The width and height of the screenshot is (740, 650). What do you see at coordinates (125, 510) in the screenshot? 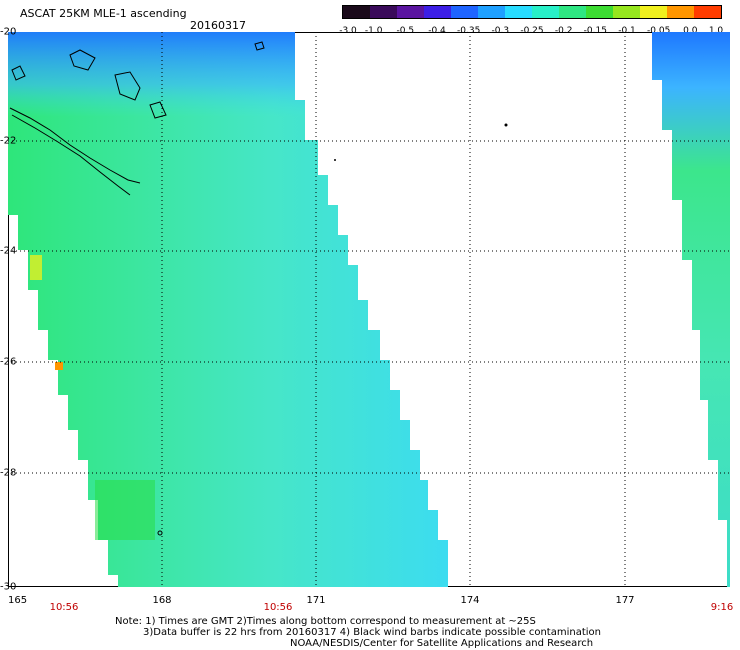
I see `left-swath-bright-green-patch` at bounding box center [125, 510].